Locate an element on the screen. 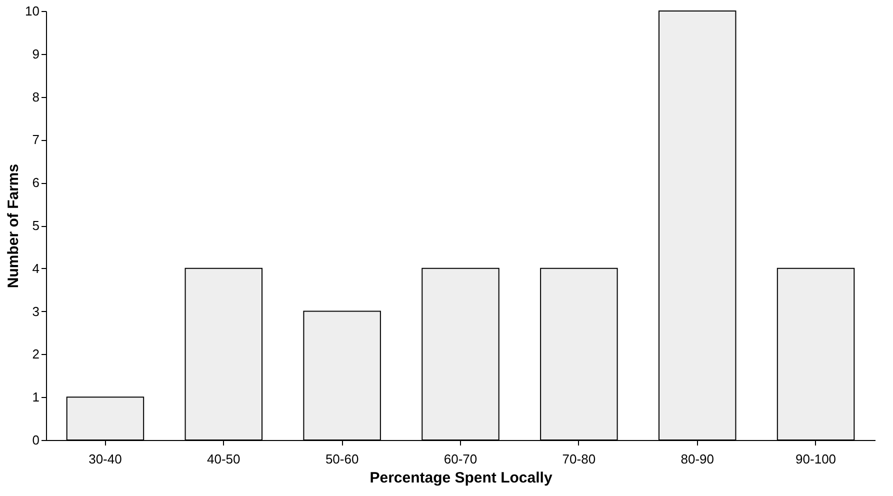 This screenshot has height=496, width=893. x-tick-label: 40-50 is located at coordinates (223, 459).